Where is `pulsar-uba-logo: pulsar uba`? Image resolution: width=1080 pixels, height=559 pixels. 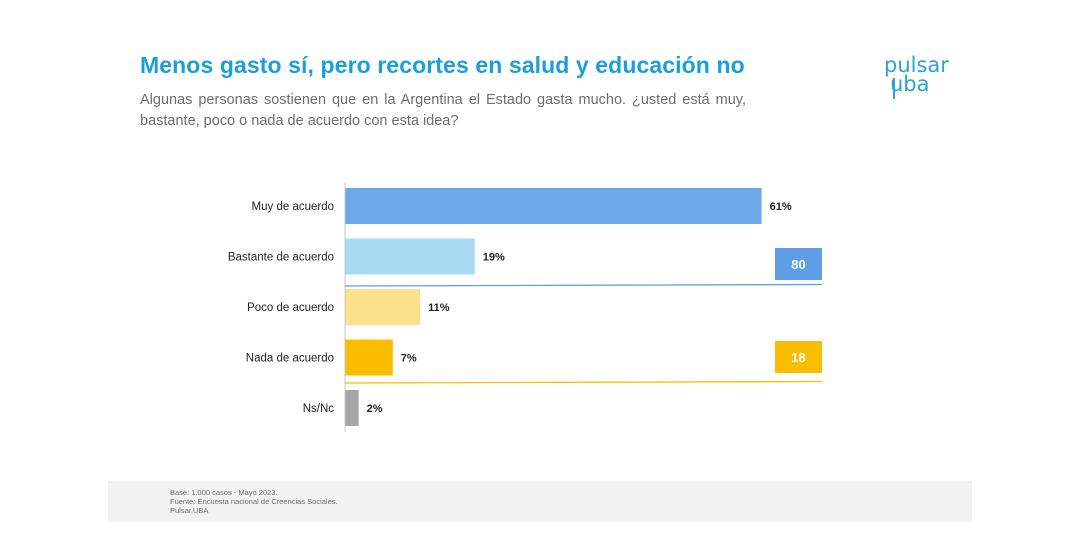 pulsar-uba-logo: pulsar uba is located at coordinates (916, 76).